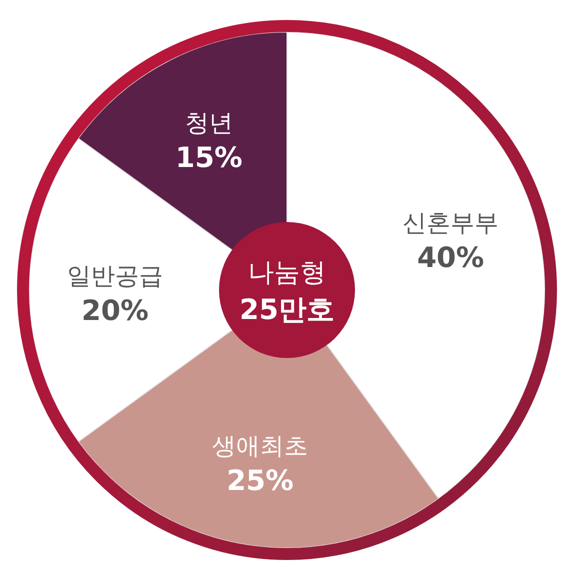 The width and height of the screenshot is (572, 570). What do you see at coordinates (287, 292) in the screenshot?
I see `text: 나눔형 25만호` at bounding box center [287, 292].